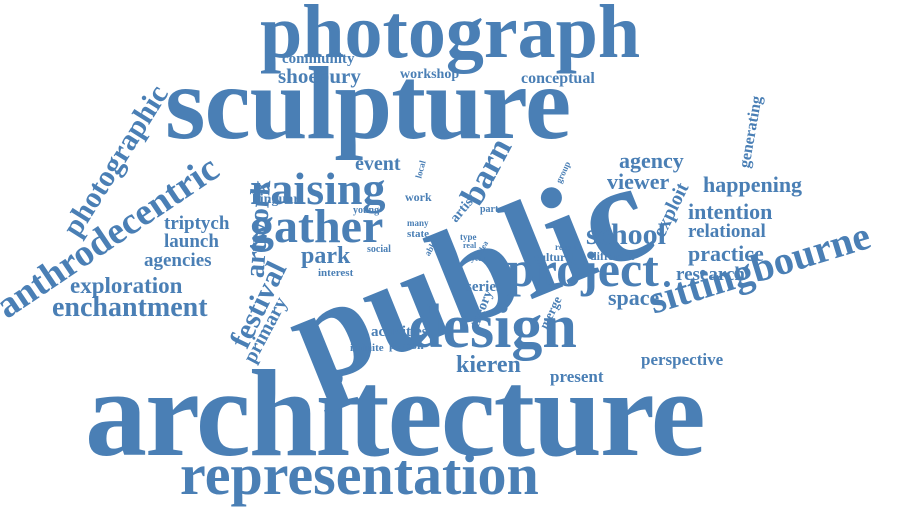  I want to click on word-practice: practice, so click(726, 253).